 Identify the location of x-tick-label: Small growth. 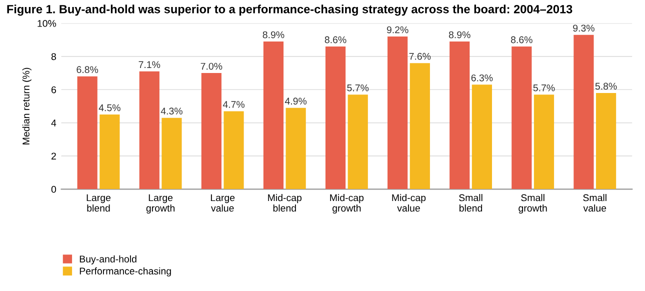
(532, 204).